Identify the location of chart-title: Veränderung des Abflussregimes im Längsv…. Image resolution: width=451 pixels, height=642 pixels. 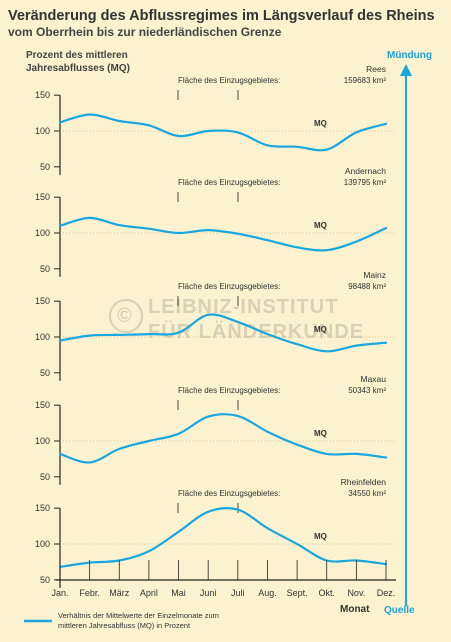
(221, 16).